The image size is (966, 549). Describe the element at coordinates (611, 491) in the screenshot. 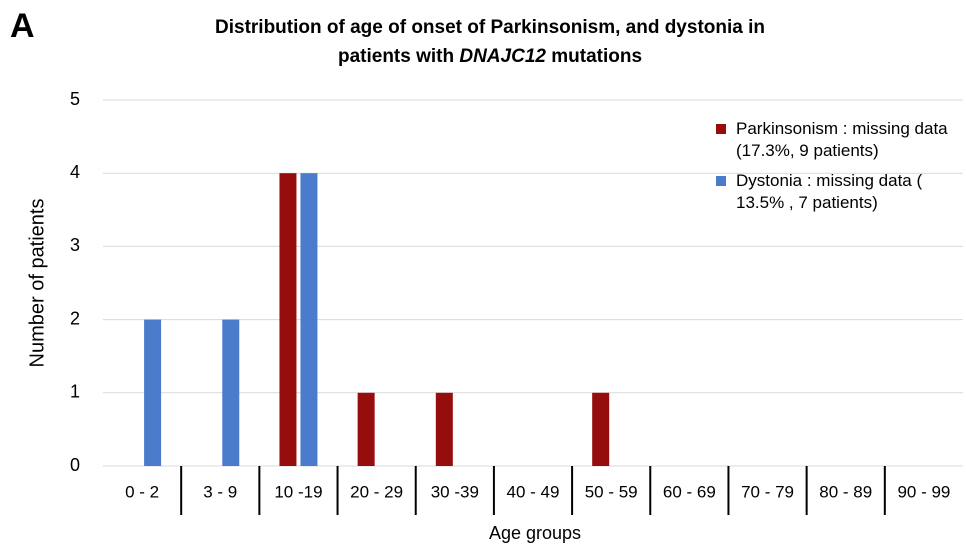

I see `x-tick-label: 50 - 59` at that location.